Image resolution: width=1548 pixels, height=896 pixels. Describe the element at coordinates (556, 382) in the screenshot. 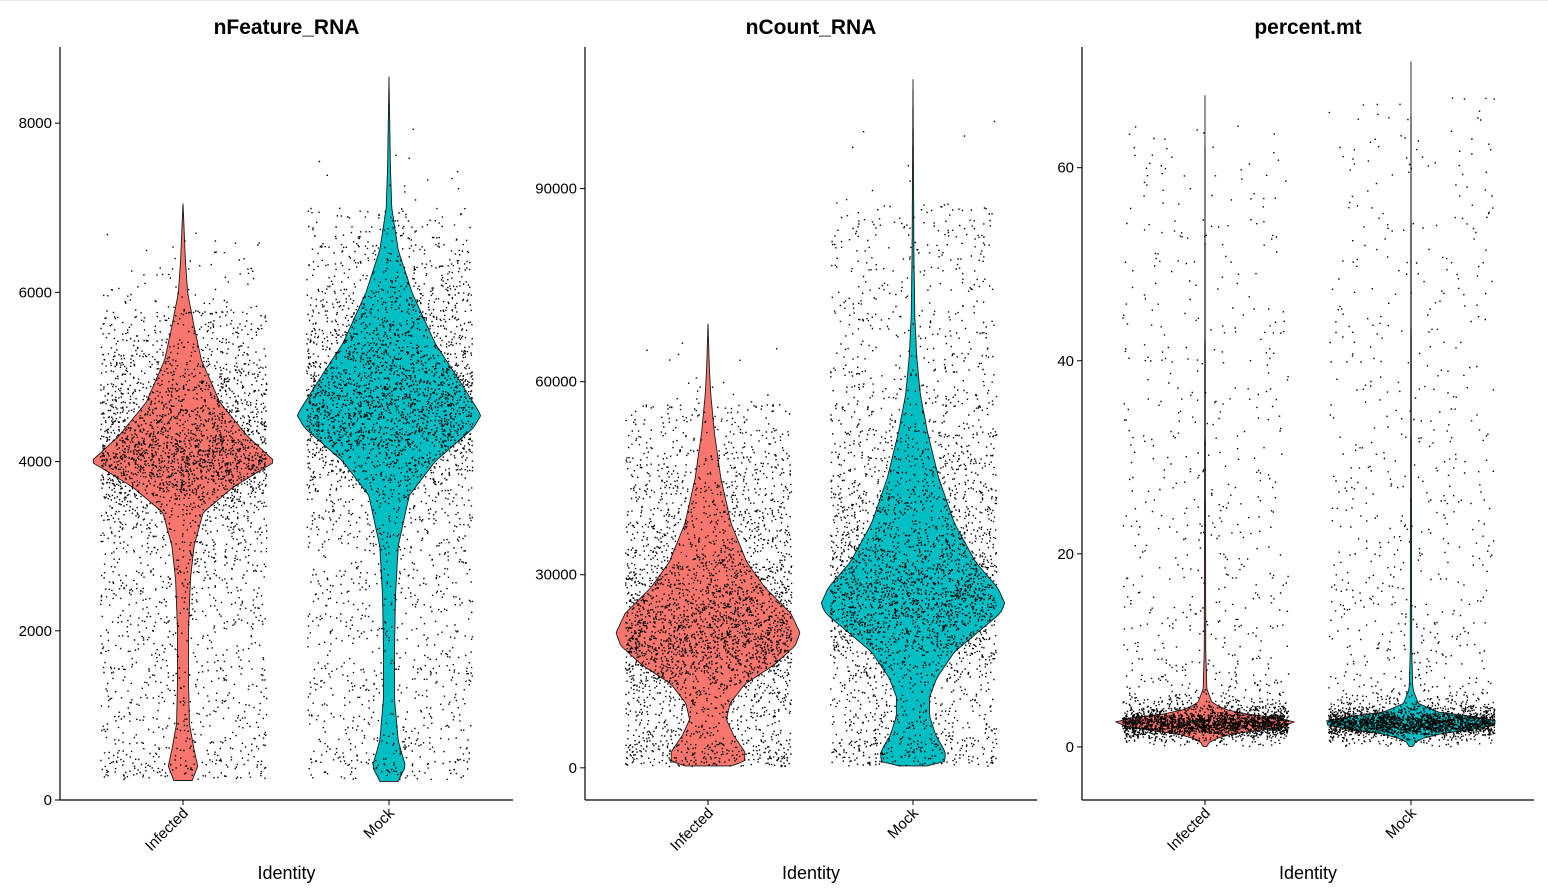

I see `y-tick-label: 60000` at that location.